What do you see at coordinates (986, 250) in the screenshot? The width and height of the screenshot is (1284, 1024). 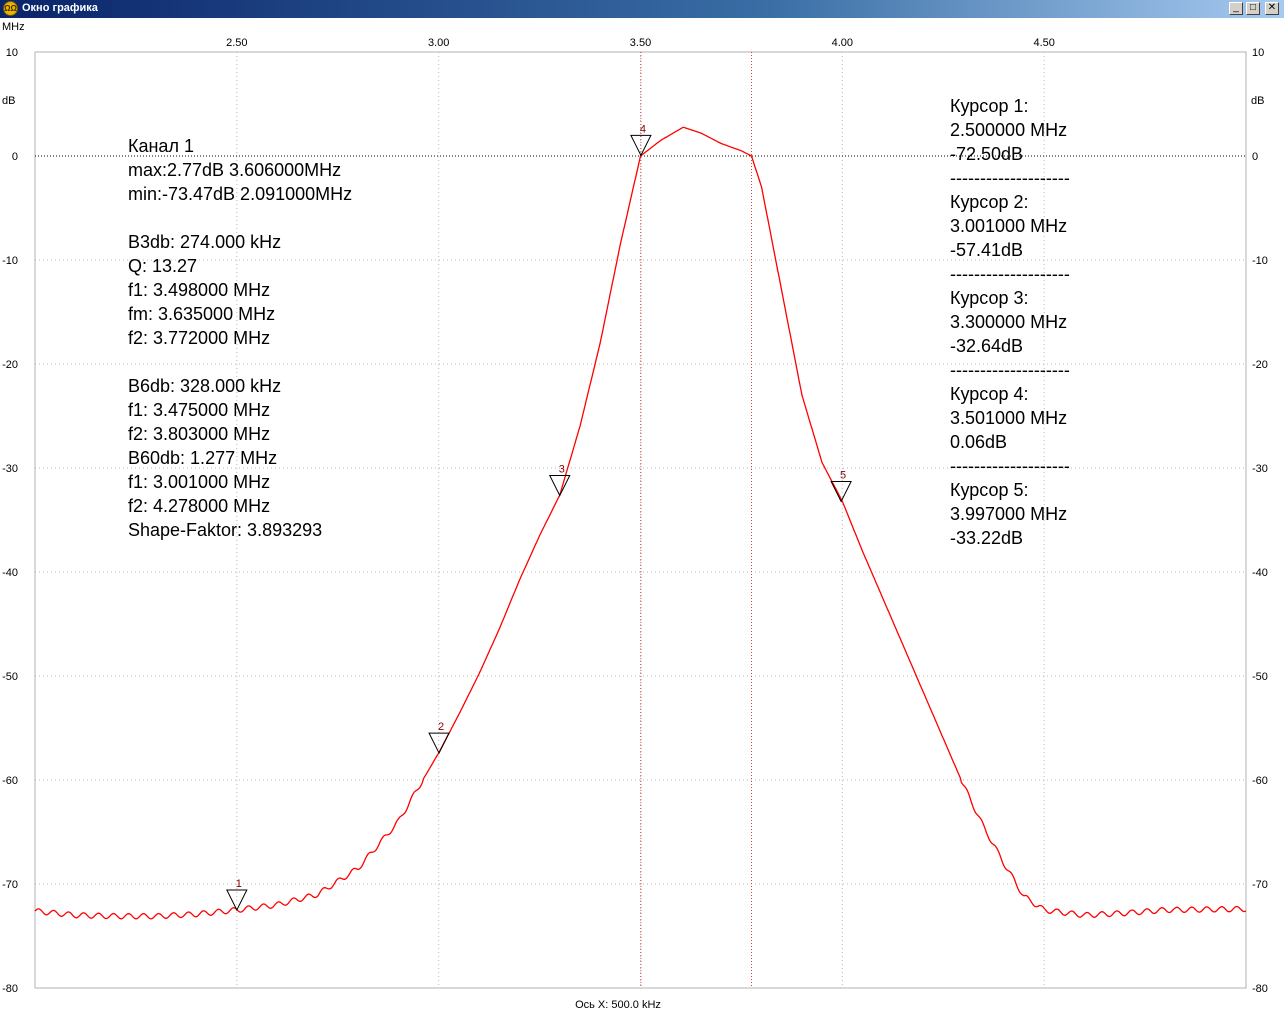 I see `info-right-line: -57.41dB` at bounding box center [986, 250].